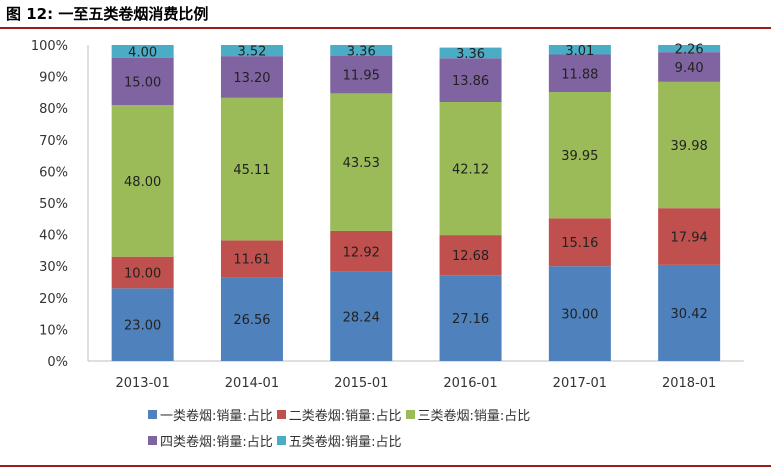 The height and width of the screenshot is (472, 771). I want to click on data-label: 26.56, so click(251, 320).